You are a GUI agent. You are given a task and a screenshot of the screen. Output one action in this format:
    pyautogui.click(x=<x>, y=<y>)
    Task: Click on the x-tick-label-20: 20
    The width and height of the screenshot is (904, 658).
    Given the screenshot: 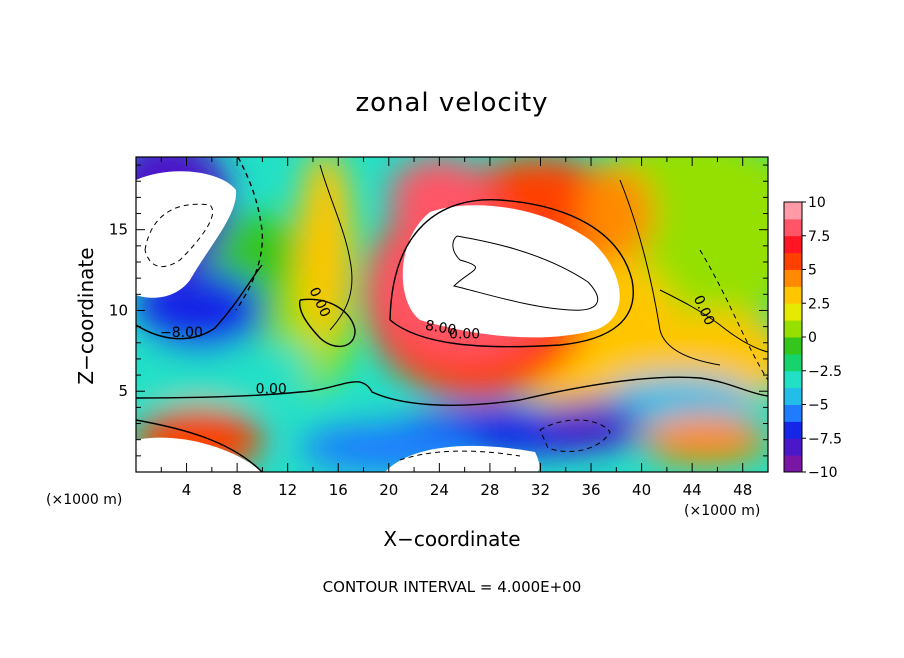 What is the action you would take?
    pyautogui.click(x=388, y=490)
    